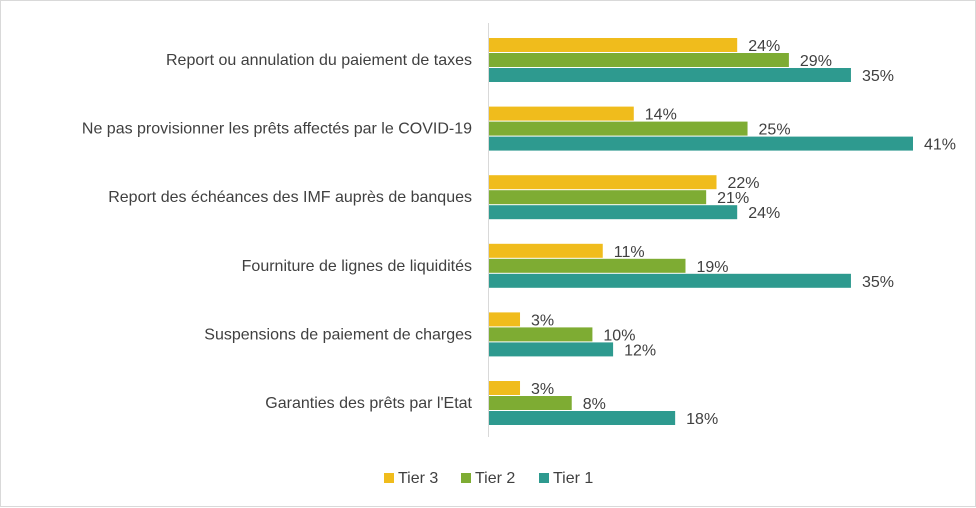  I want to click on data-label: 8%, so click(594, 404).